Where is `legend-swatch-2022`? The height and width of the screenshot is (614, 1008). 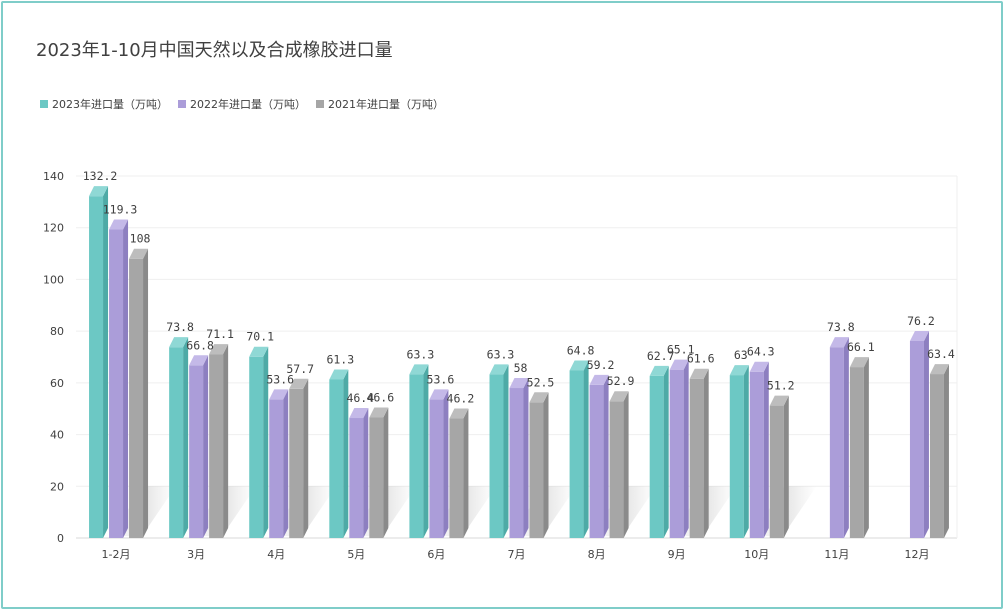 legend-swatch-2022 is located at coordinates (182, 104).